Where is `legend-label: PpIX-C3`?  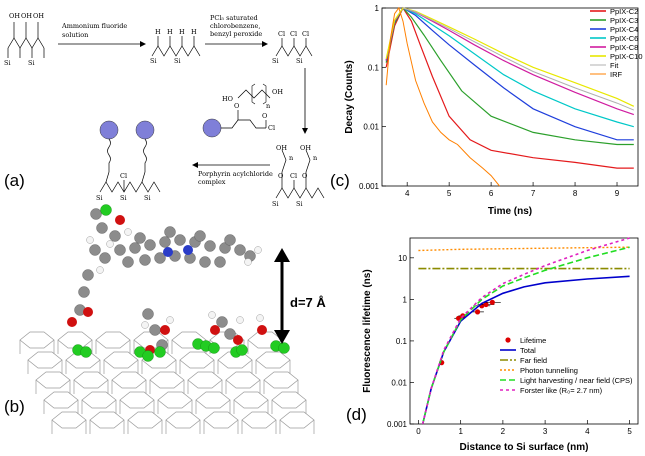
legend-label: PpIX-C3 is located at coordinates (624, 20).